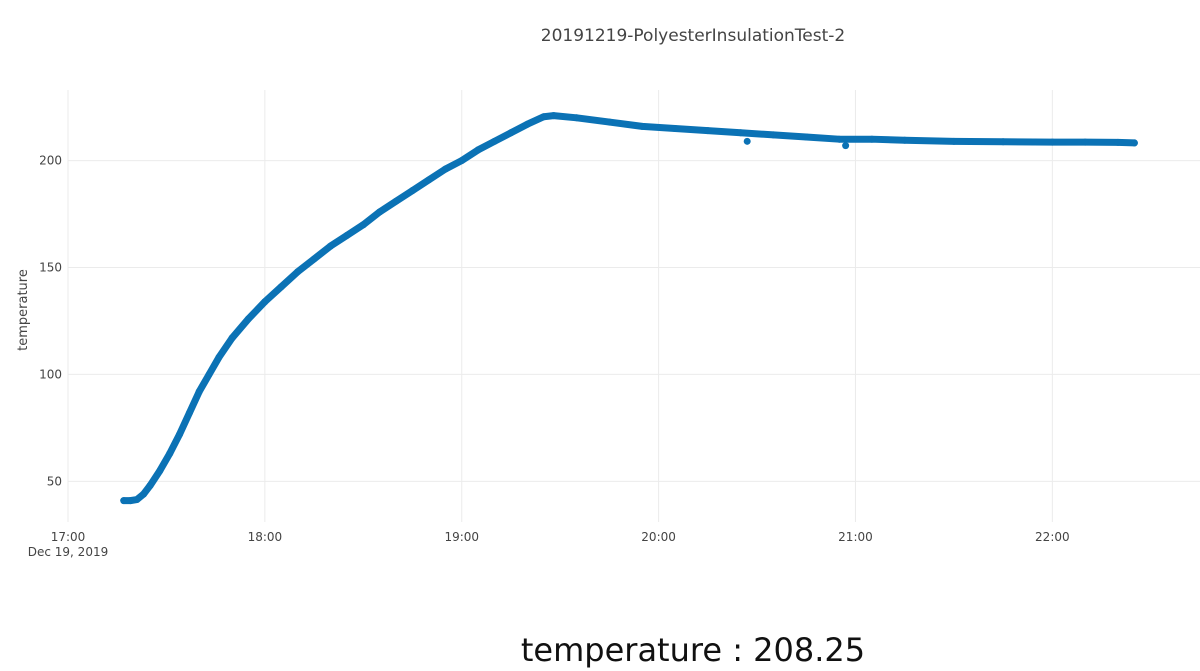  I want to click on y-tick-label: 100, so click(50, 374).